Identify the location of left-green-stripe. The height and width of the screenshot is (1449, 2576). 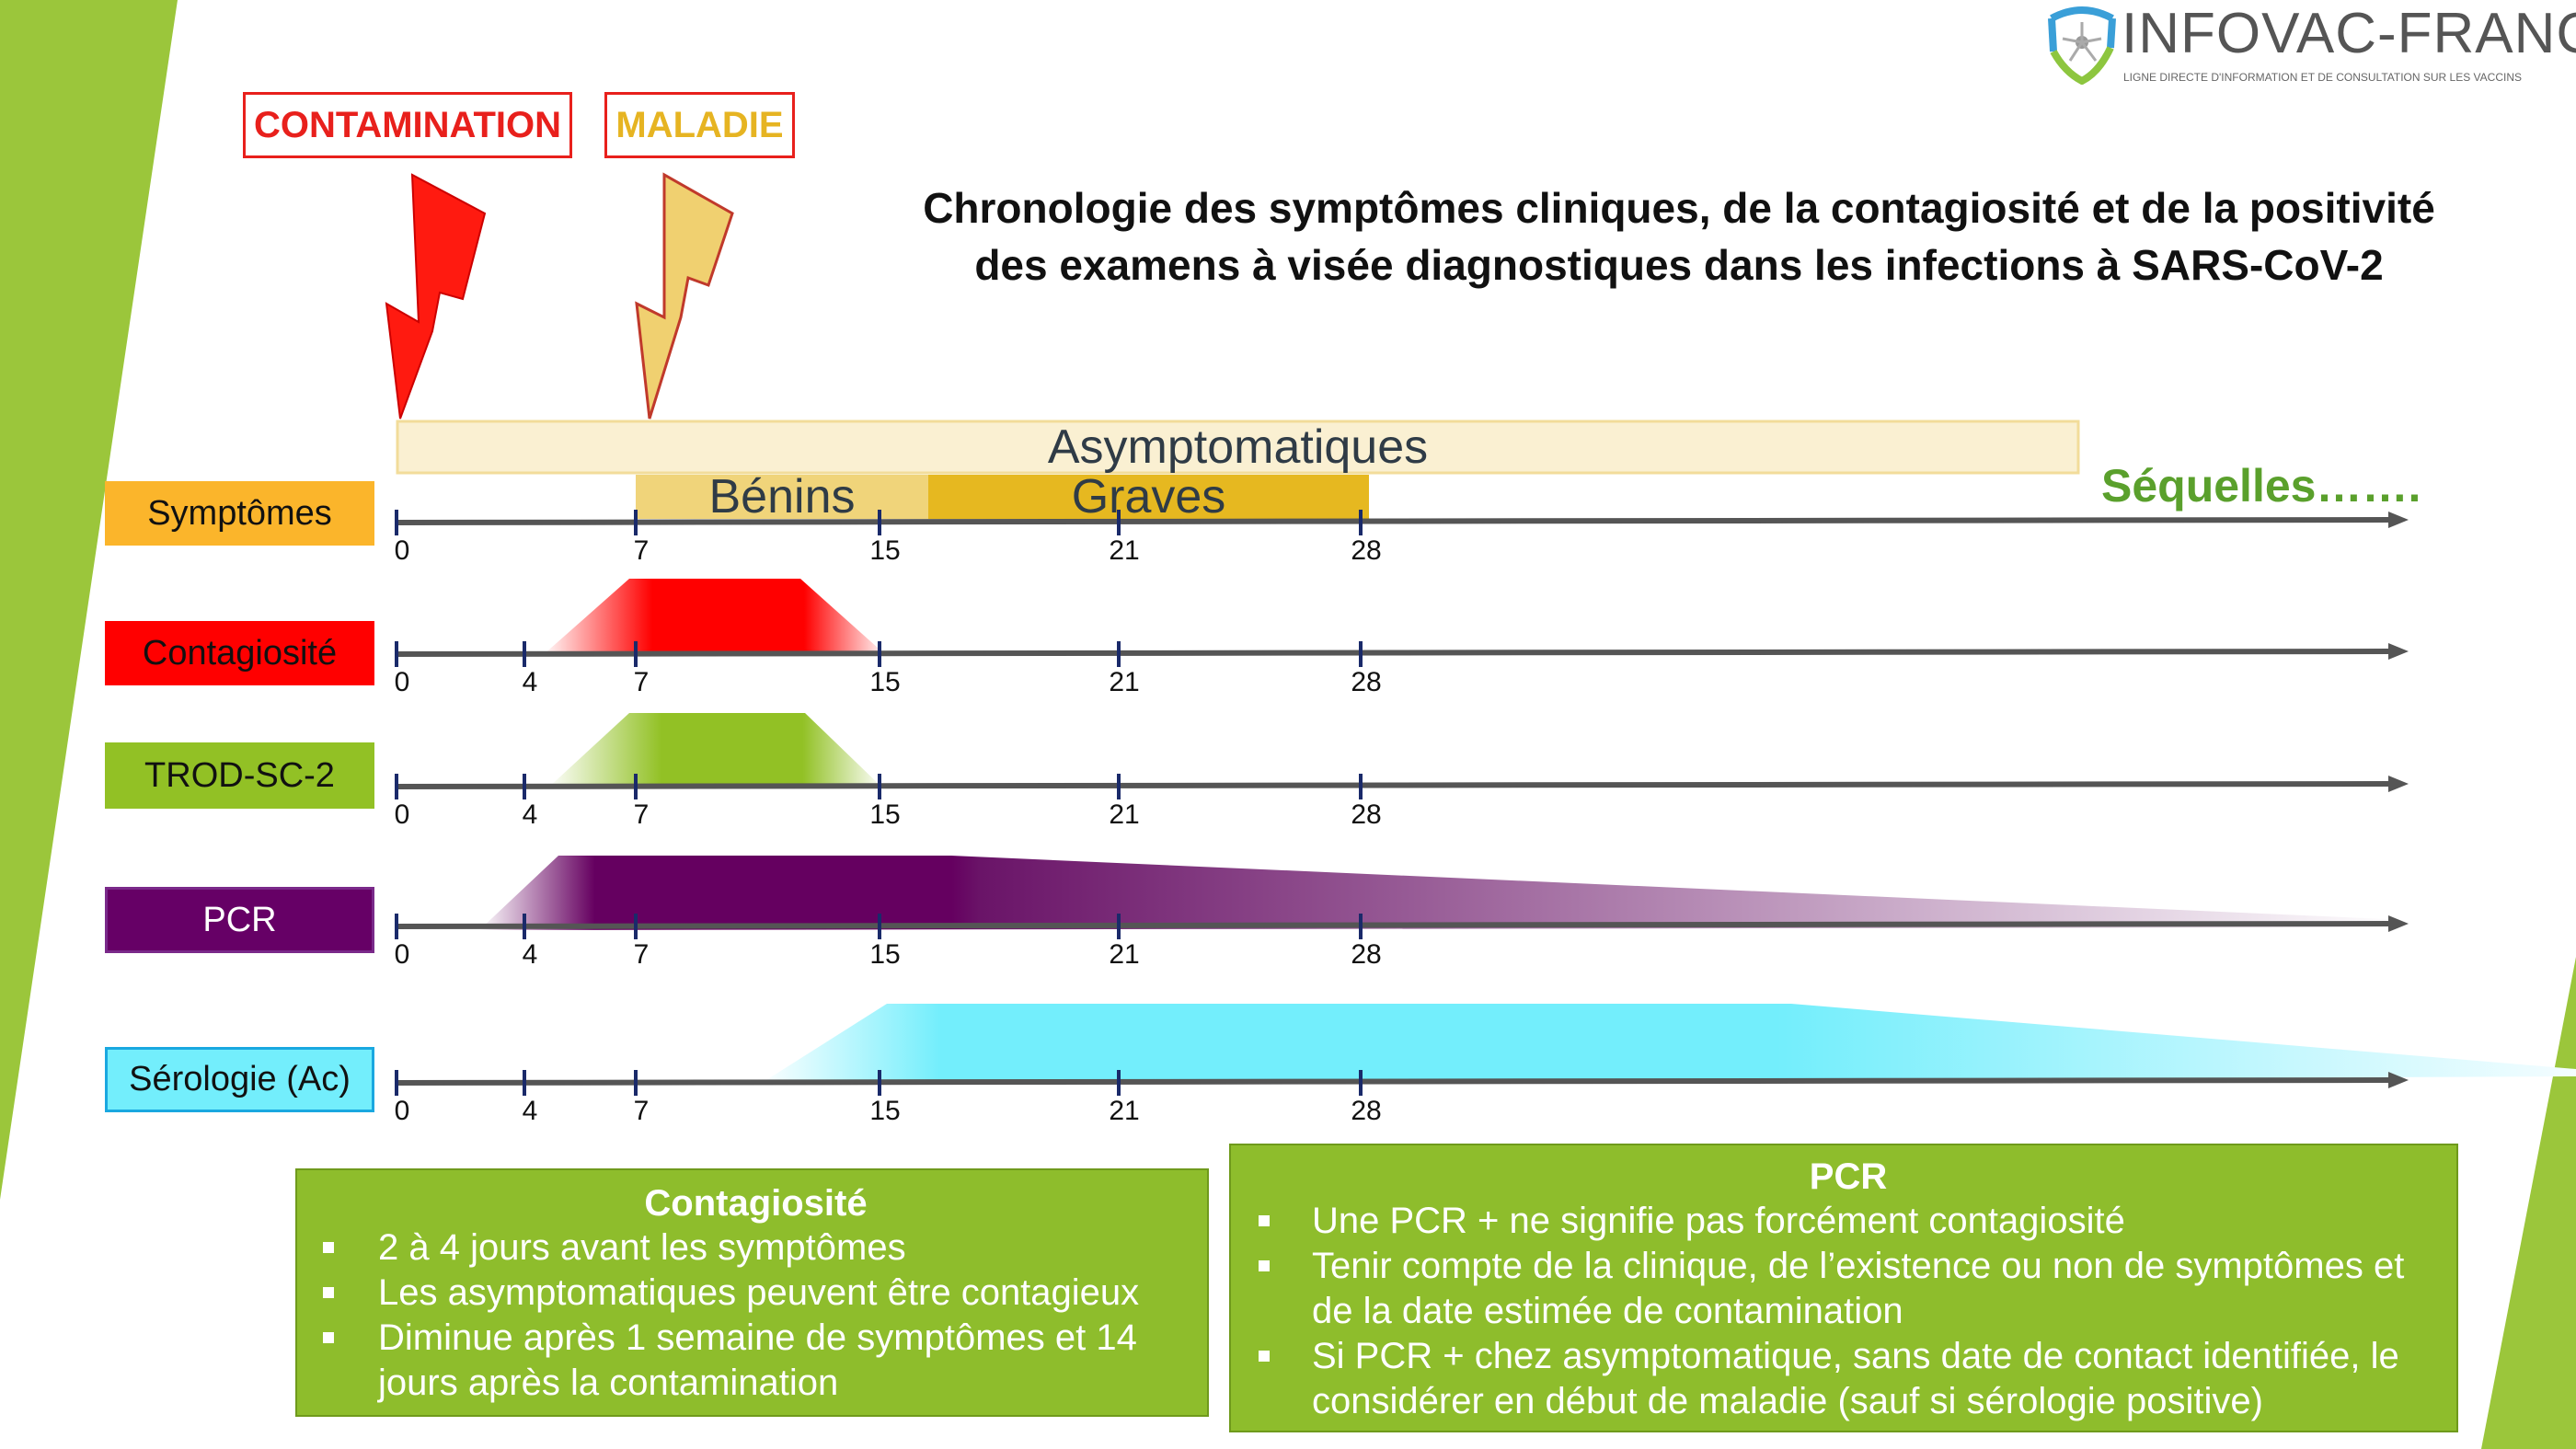
(89, 600).